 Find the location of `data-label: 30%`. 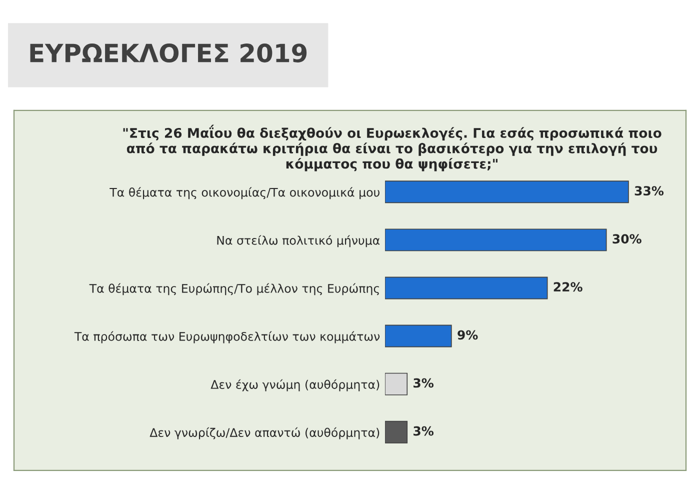

data-label: 30% is located at coordinates (627, 239).